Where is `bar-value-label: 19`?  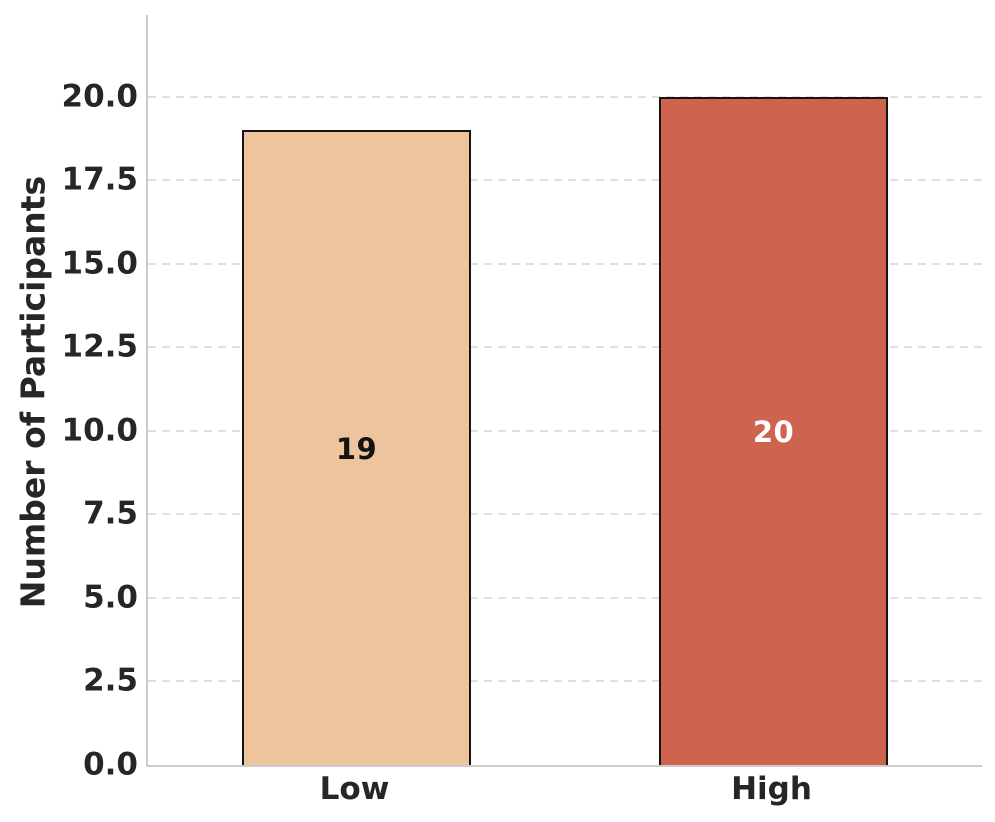 bar-value-label: 19 is located at coordinates (356, 448).